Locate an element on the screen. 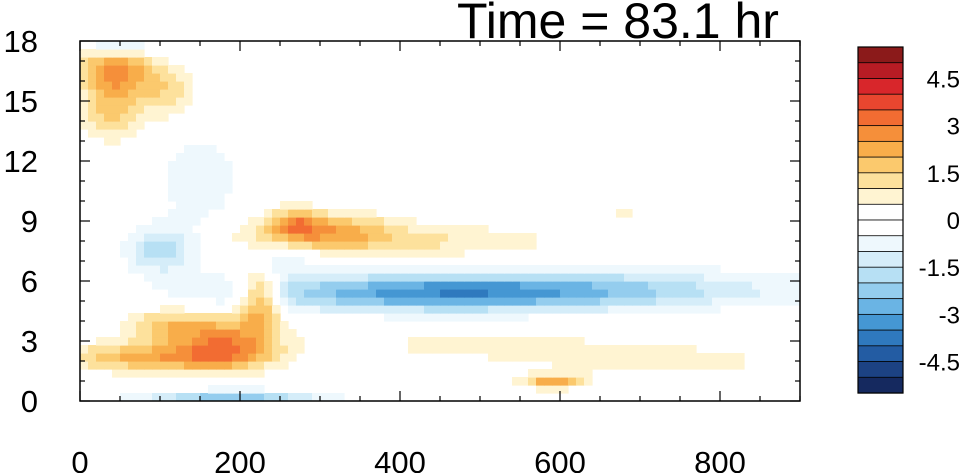  x-tick-label: 400 is located at coordinates (400, 459).